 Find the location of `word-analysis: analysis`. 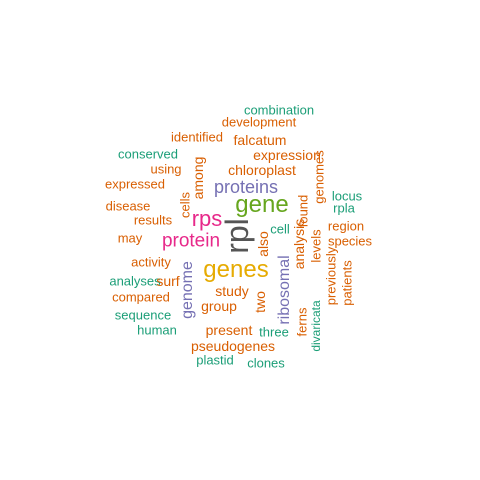

word-analysis: analysis is located at coordinates (299, 244).